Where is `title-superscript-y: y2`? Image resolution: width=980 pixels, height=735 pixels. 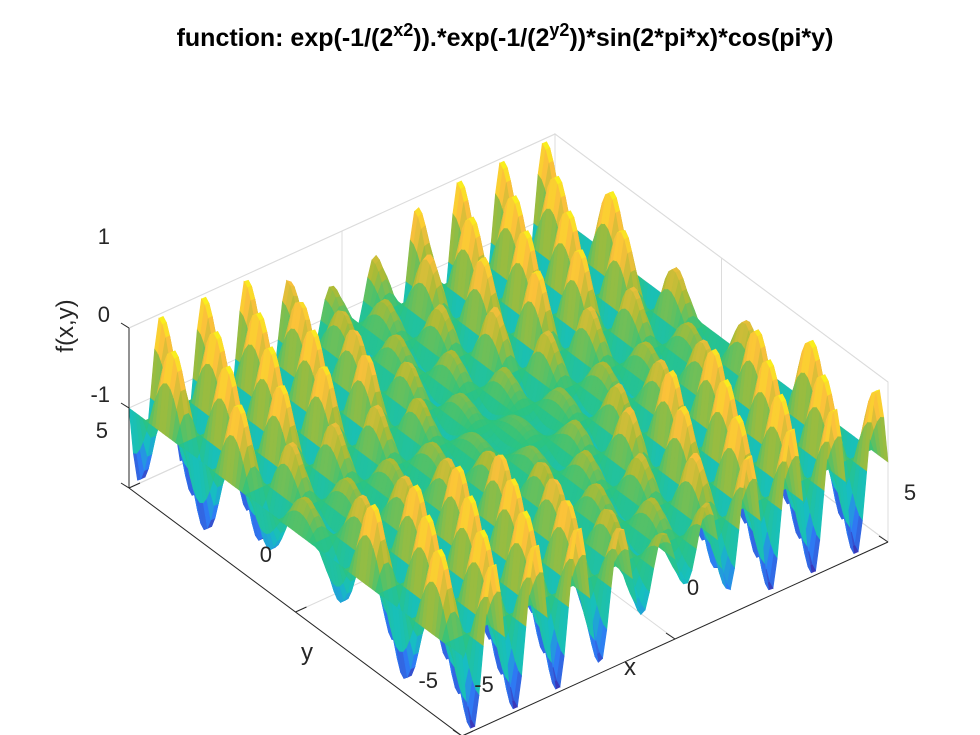
title-superscript-y: y2 is located at coordinates (559, 30).